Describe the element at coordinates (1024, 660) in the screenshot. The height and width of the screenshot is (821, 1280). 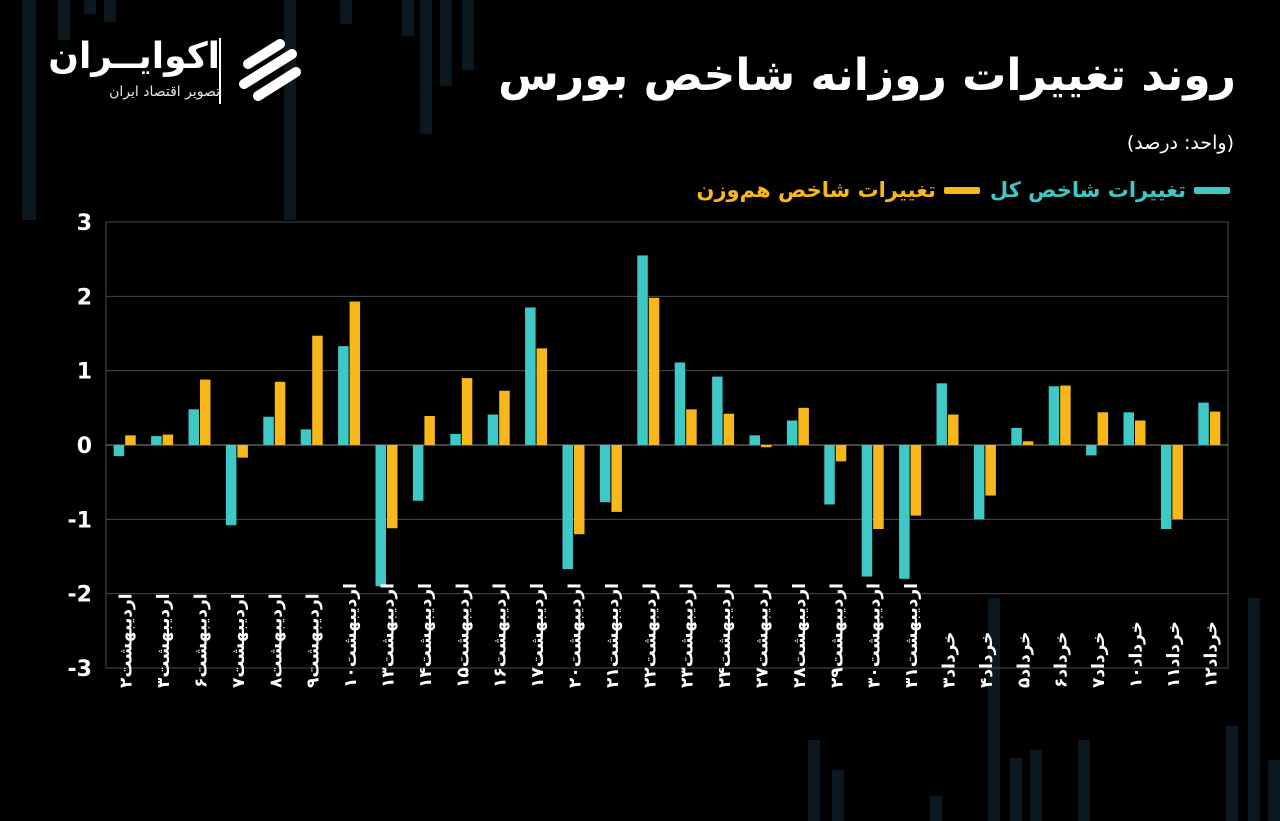
I see `x-tick-label: خرداد۵` at that location.